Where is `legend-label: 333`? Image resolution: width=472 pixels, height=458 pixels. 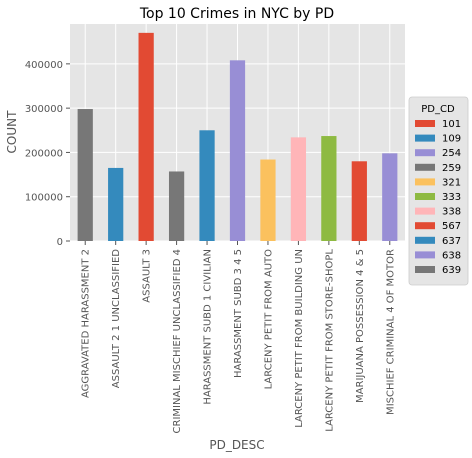
legend-label: 333 is located at coordinates (451, 197).